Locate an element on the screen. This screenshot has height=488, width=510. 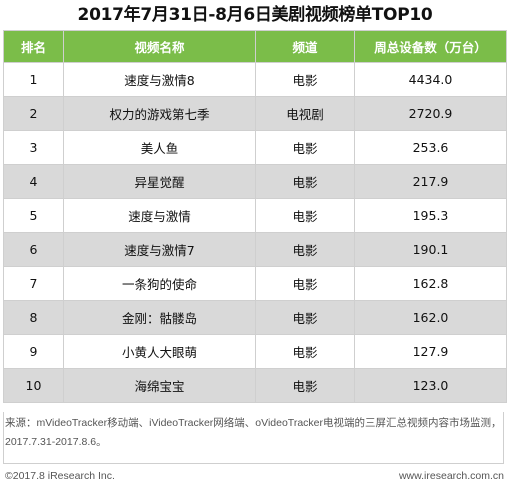
cell-video-name: 速度与激情8 is located at coordinates (159, 79).